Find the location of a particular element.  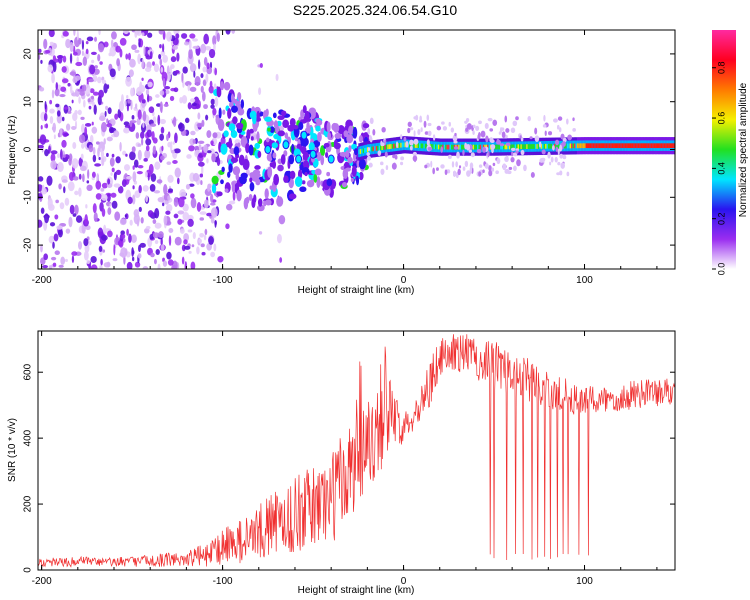

snr-x-tick-label: 0 is located at coordinates (404, 581).